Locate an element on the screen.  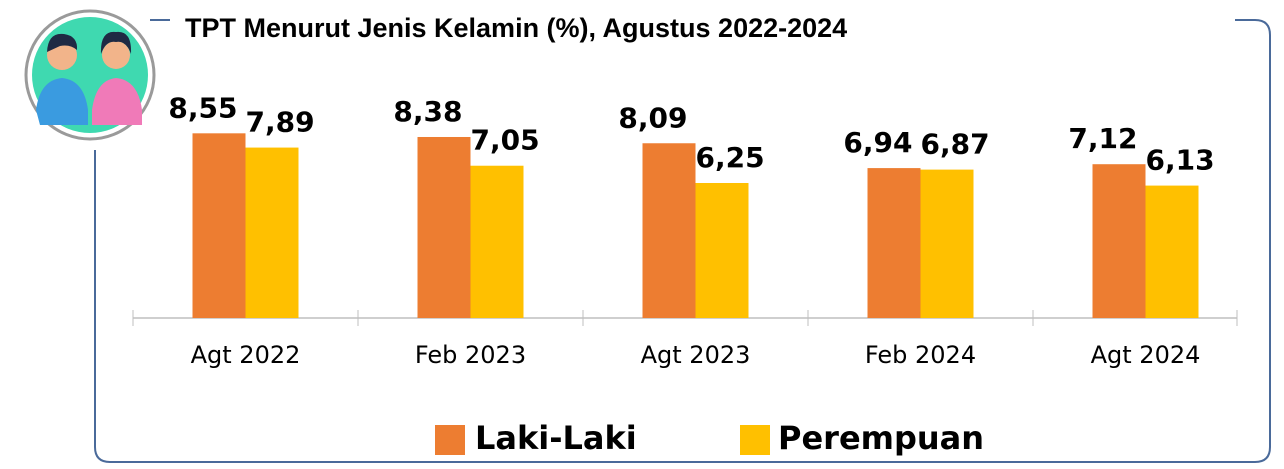
value-label: 6,87 is located at coordinates (955, 144).